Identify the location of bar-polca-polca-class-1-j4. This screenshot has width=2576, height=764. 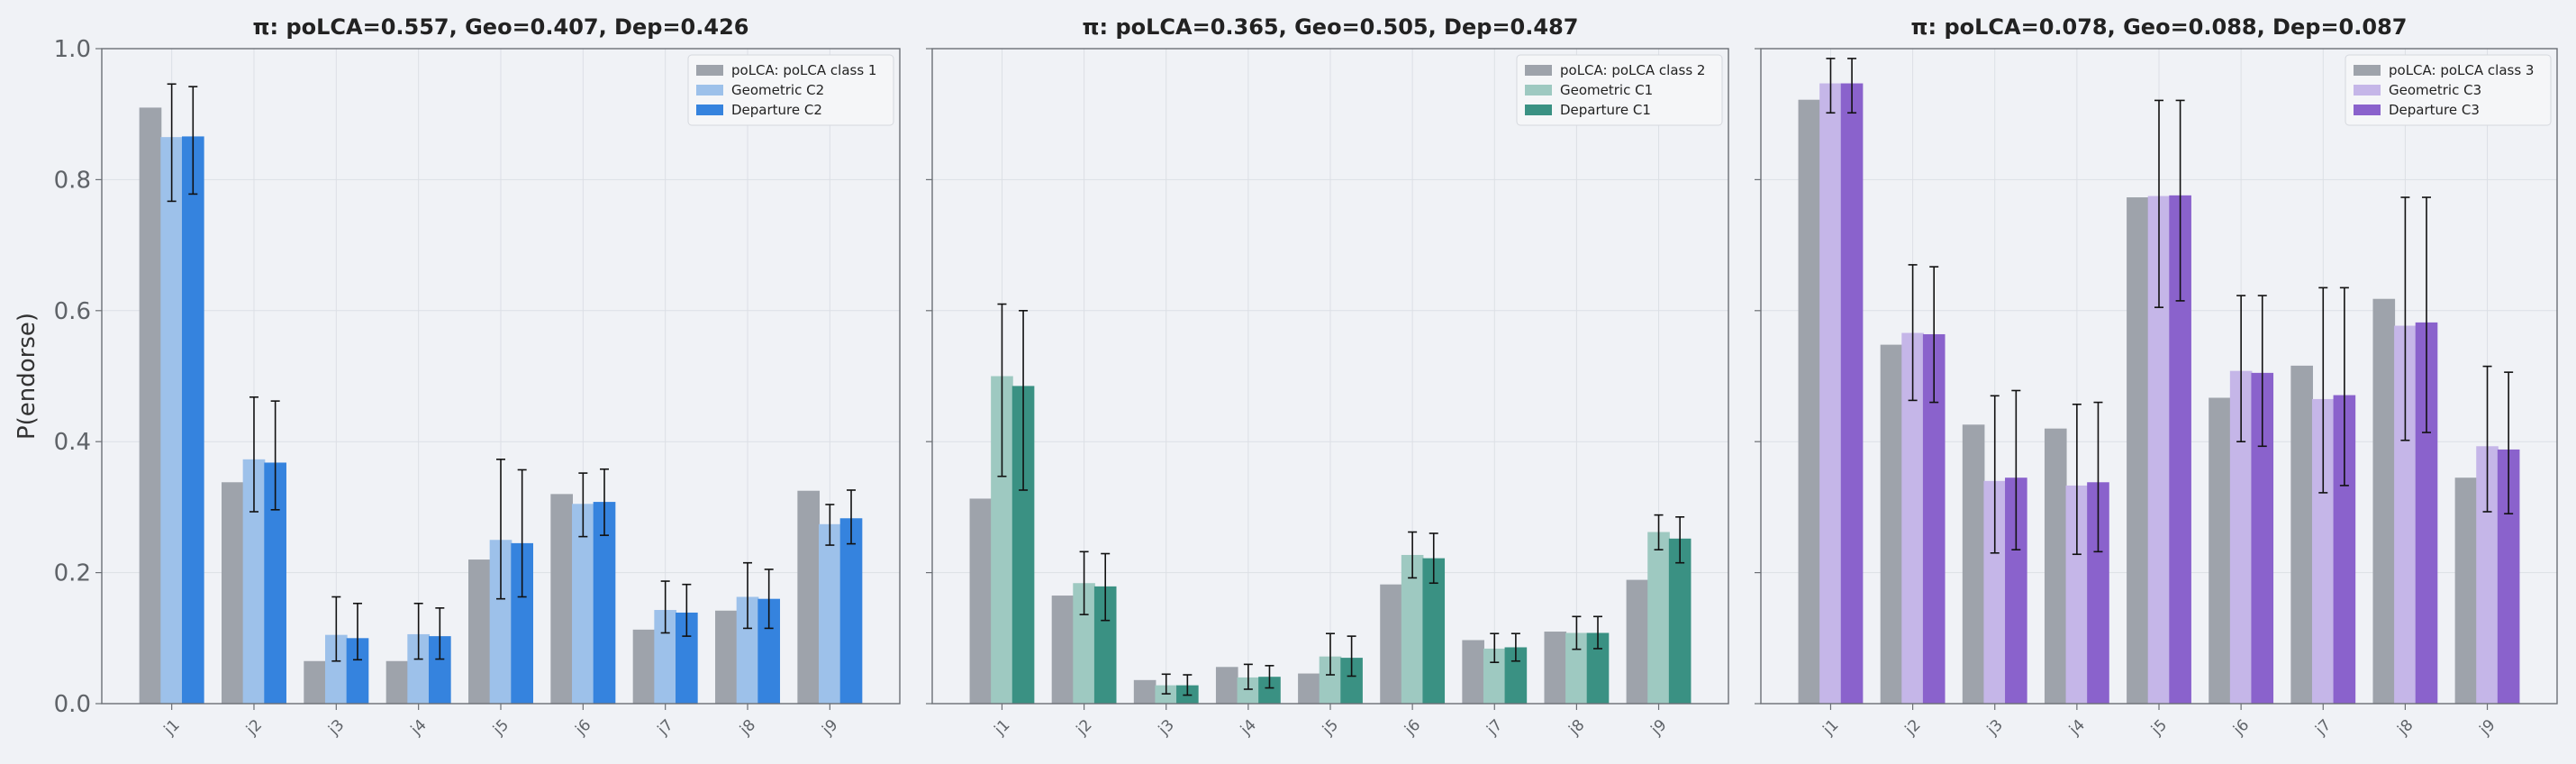
(397, 682).